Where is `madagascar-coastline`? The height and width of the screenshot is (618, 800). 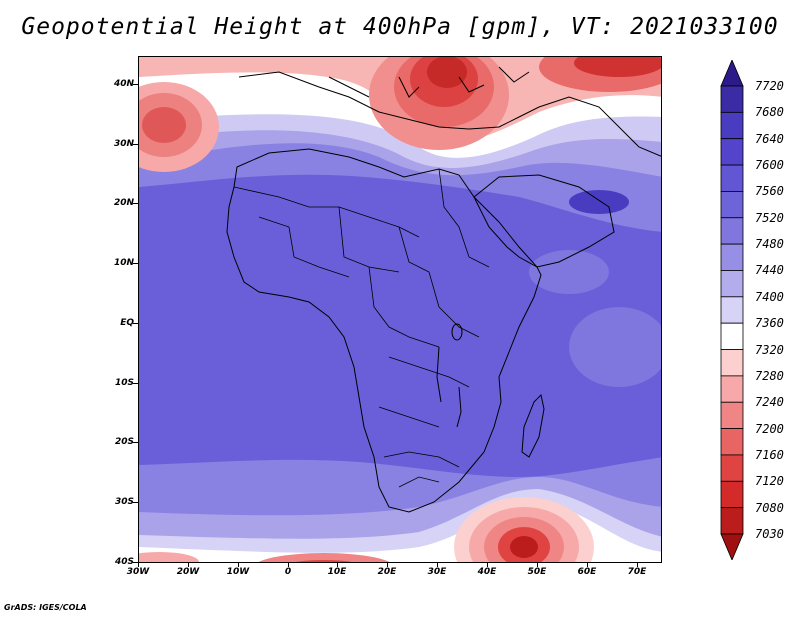 madagascar-coastline is located at coordinates (533, 425).